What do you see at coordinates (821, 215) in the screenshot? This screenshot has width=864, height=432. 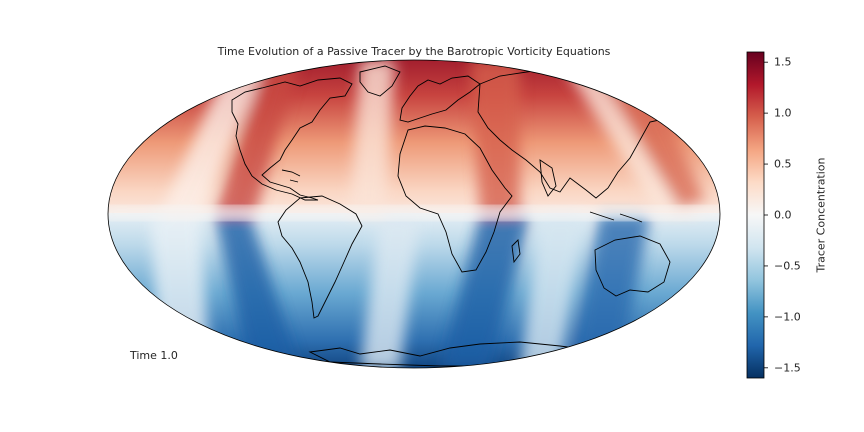 I see `colorbar-label: Tracer Concentration` at bounding box center [821, 215].